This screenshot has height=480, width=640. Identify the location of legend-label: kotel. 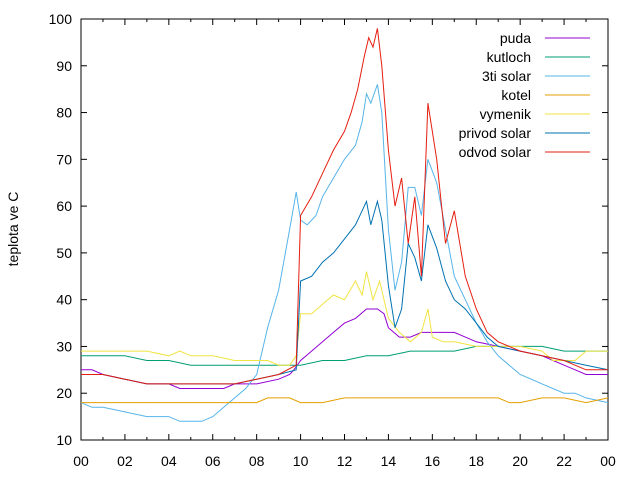
(516, 95).